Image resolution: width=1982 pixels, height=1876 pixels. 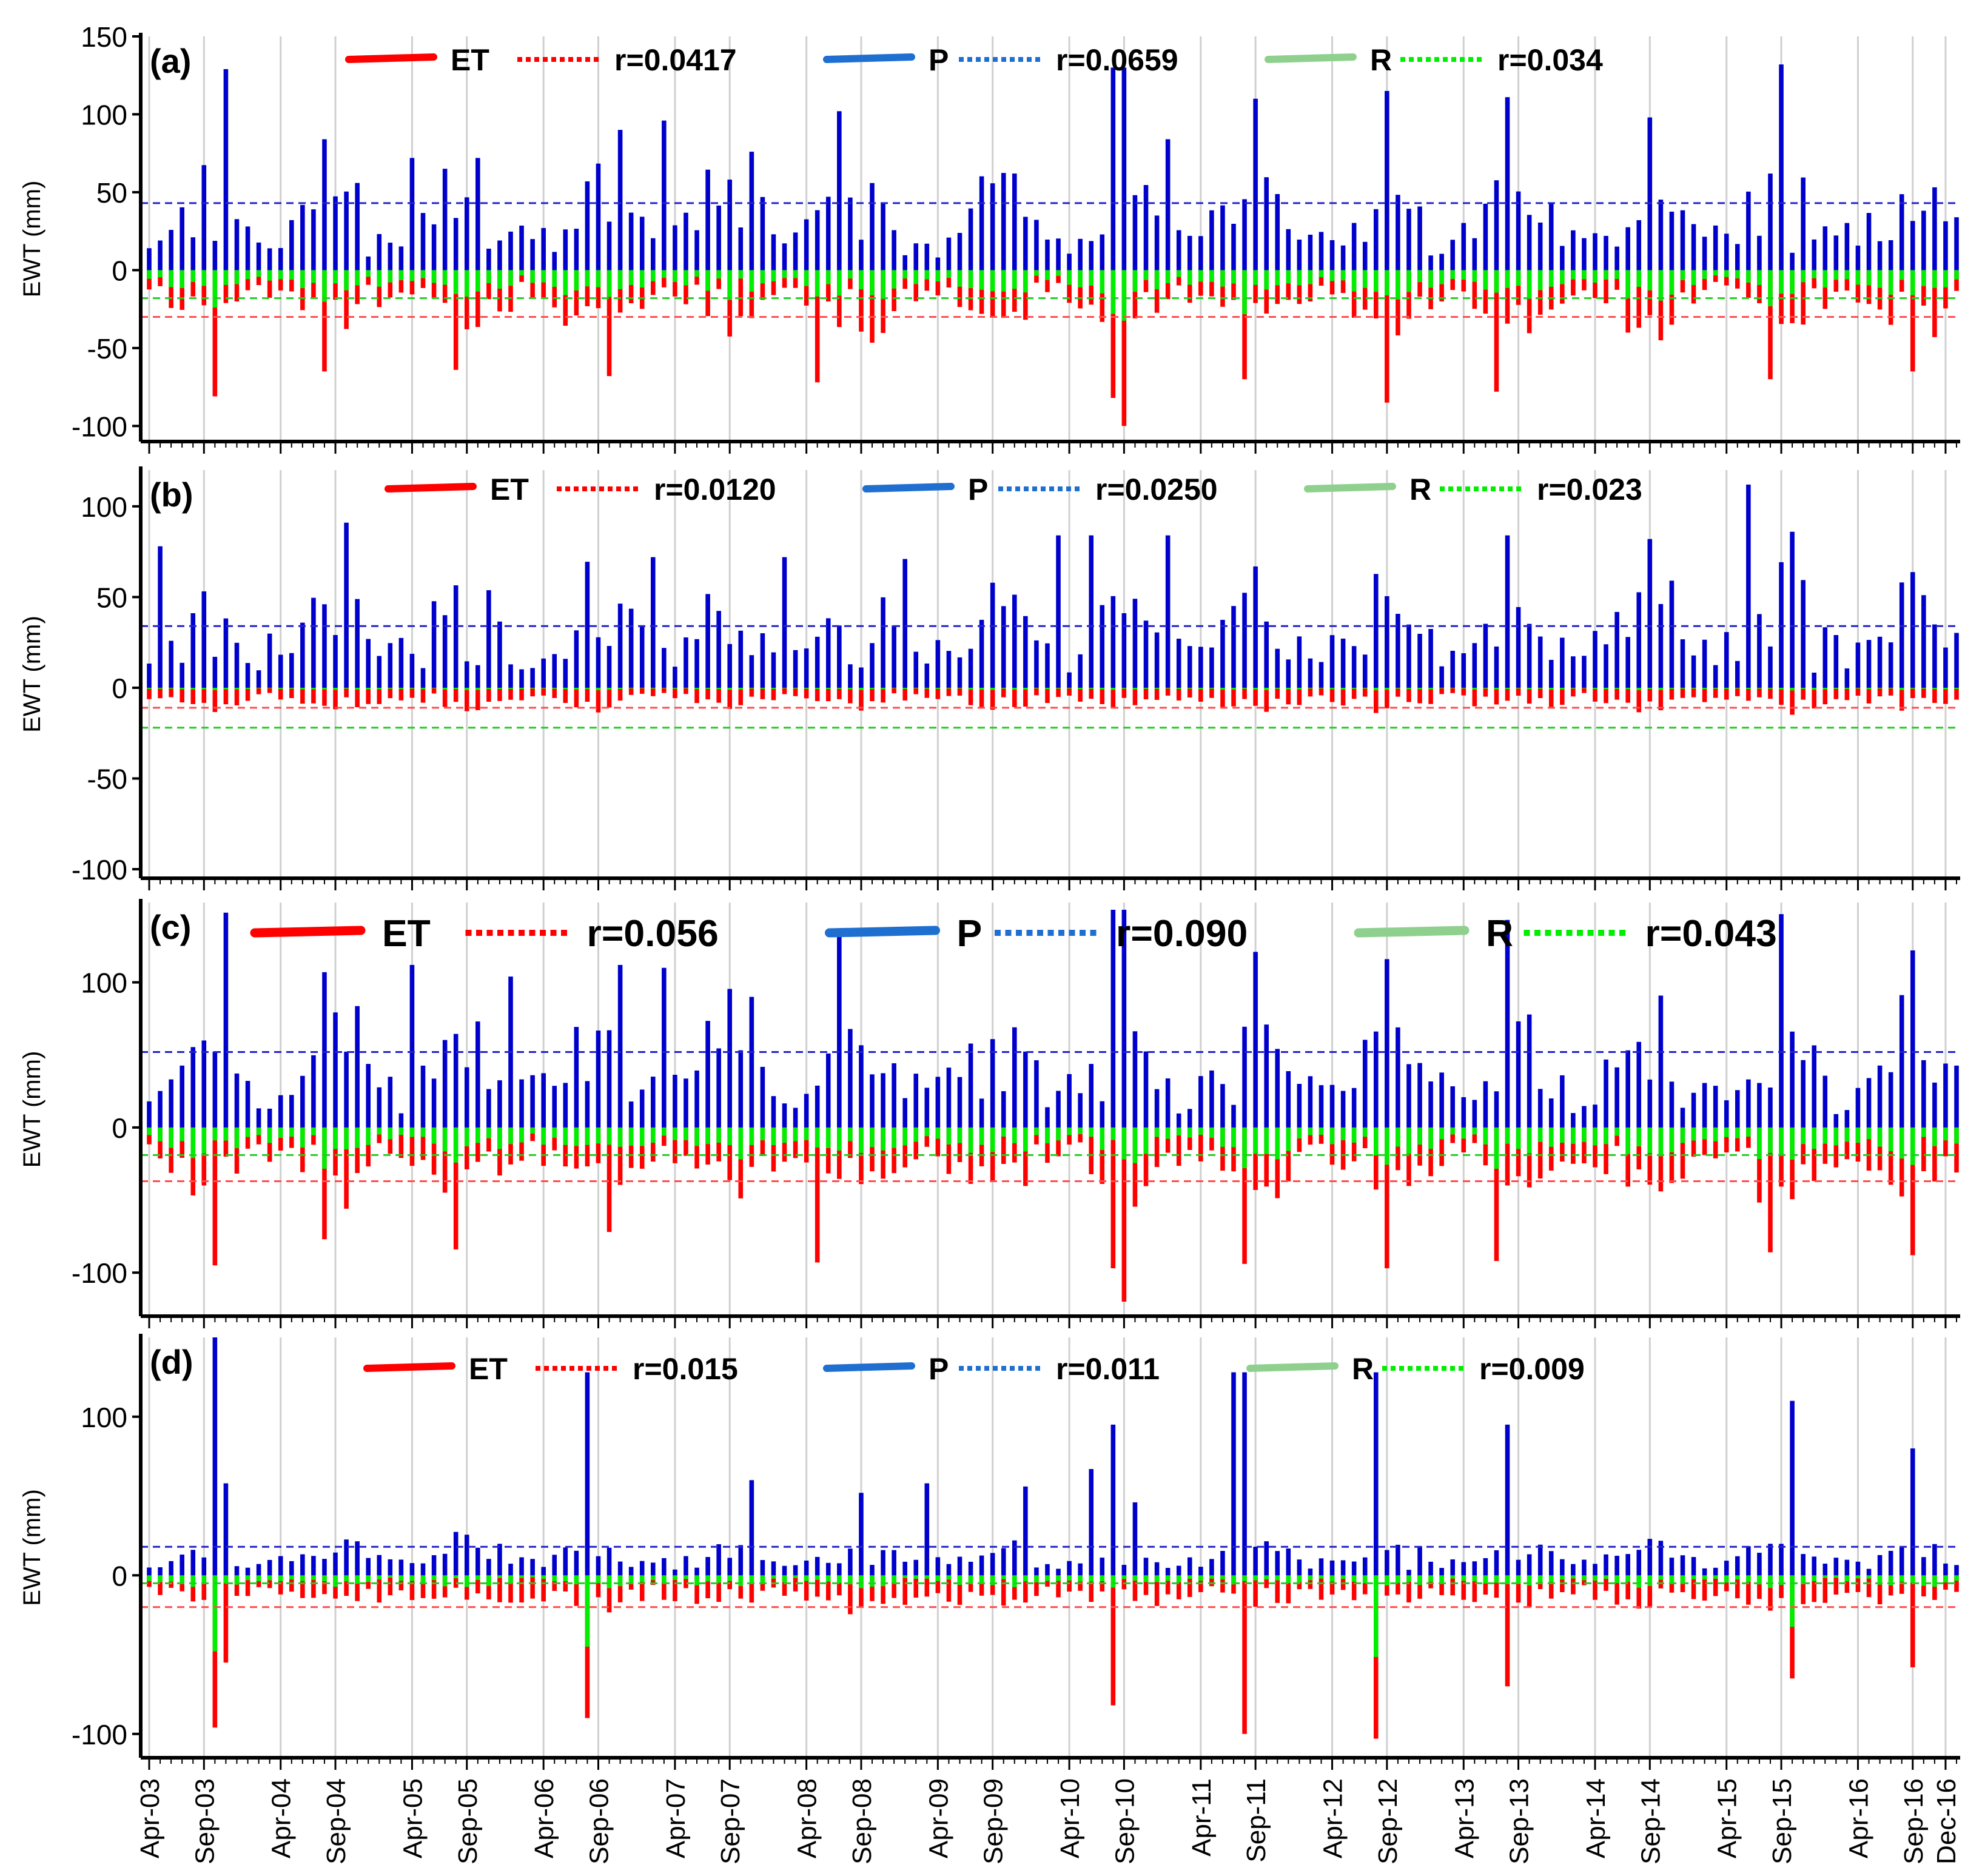 What do you see at coordinates (1550, 60) in the screenshot?
I see `legend-r-r-label: r=0.034` at bounding box center [1550, 60].